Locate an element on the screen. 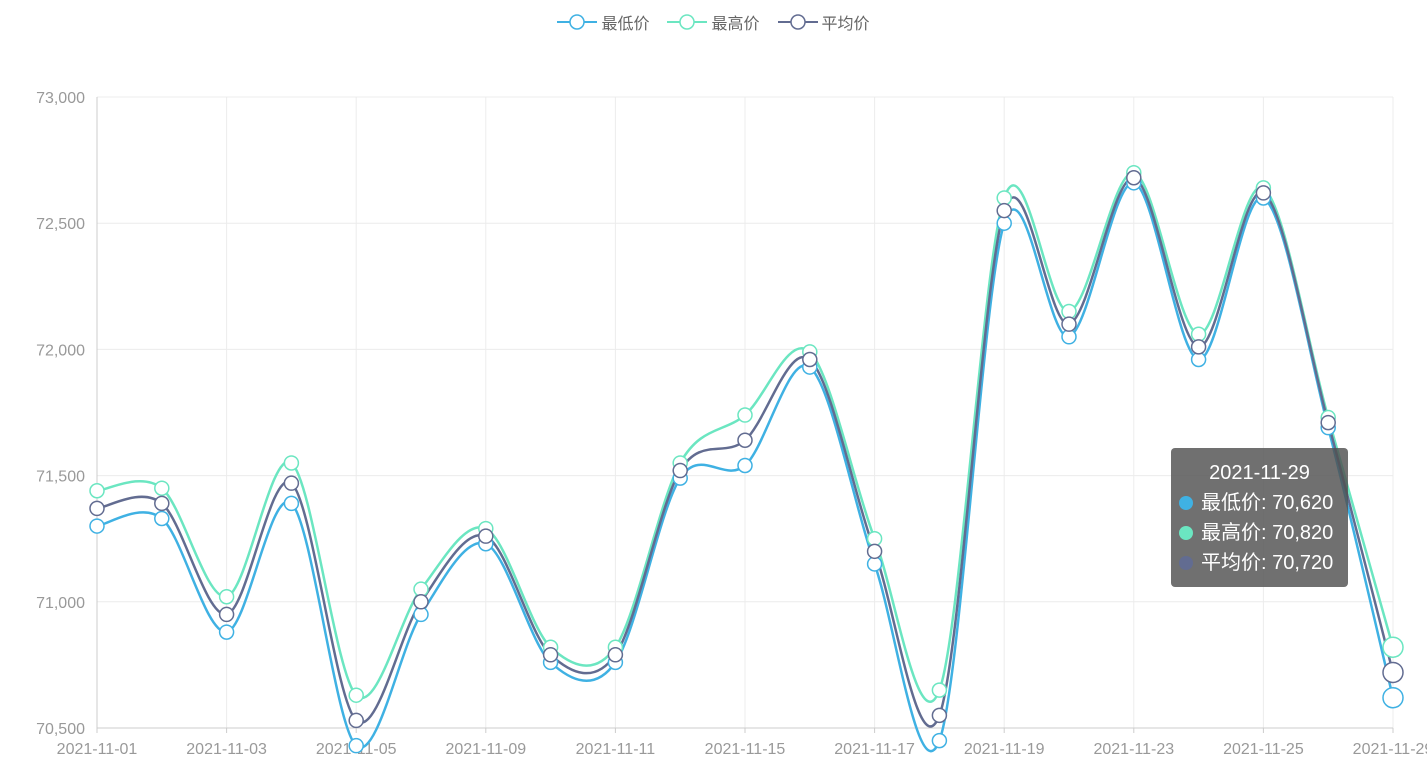 The width and height of the screenshot is (1427, 776). tooltip-dot-high is located at coordinates (1186, 533).